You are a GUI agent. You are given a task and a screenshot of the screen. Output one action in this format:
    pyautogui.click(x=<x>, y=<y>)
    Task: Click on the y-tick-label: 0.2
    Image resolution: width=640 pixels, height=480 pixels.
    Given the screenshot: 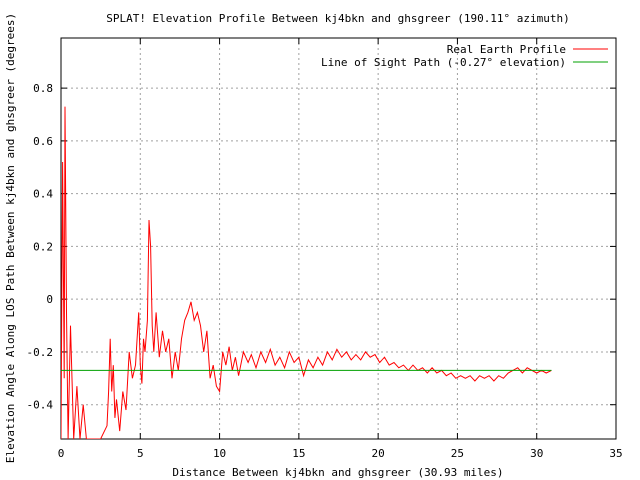 What is the action you would take?
    pyautogui.click(x=43, y=246)
    